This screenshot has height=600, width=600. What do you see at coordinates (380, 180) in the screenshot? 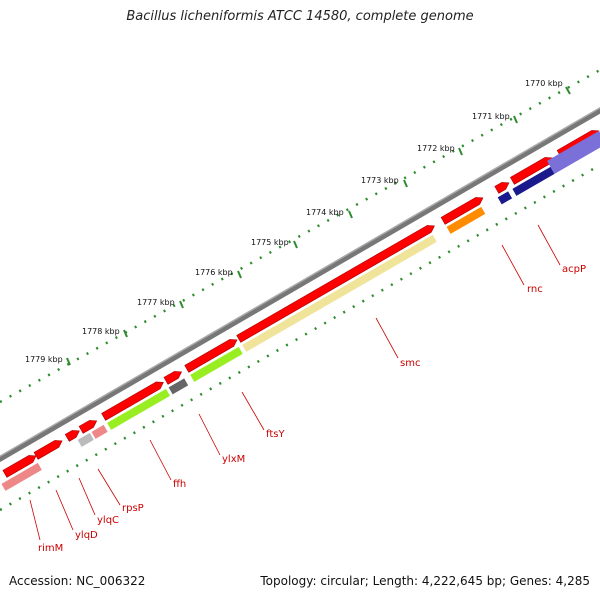
I see `kbp-tick-label: 1773 kbp` at bounding box center [380, 180].